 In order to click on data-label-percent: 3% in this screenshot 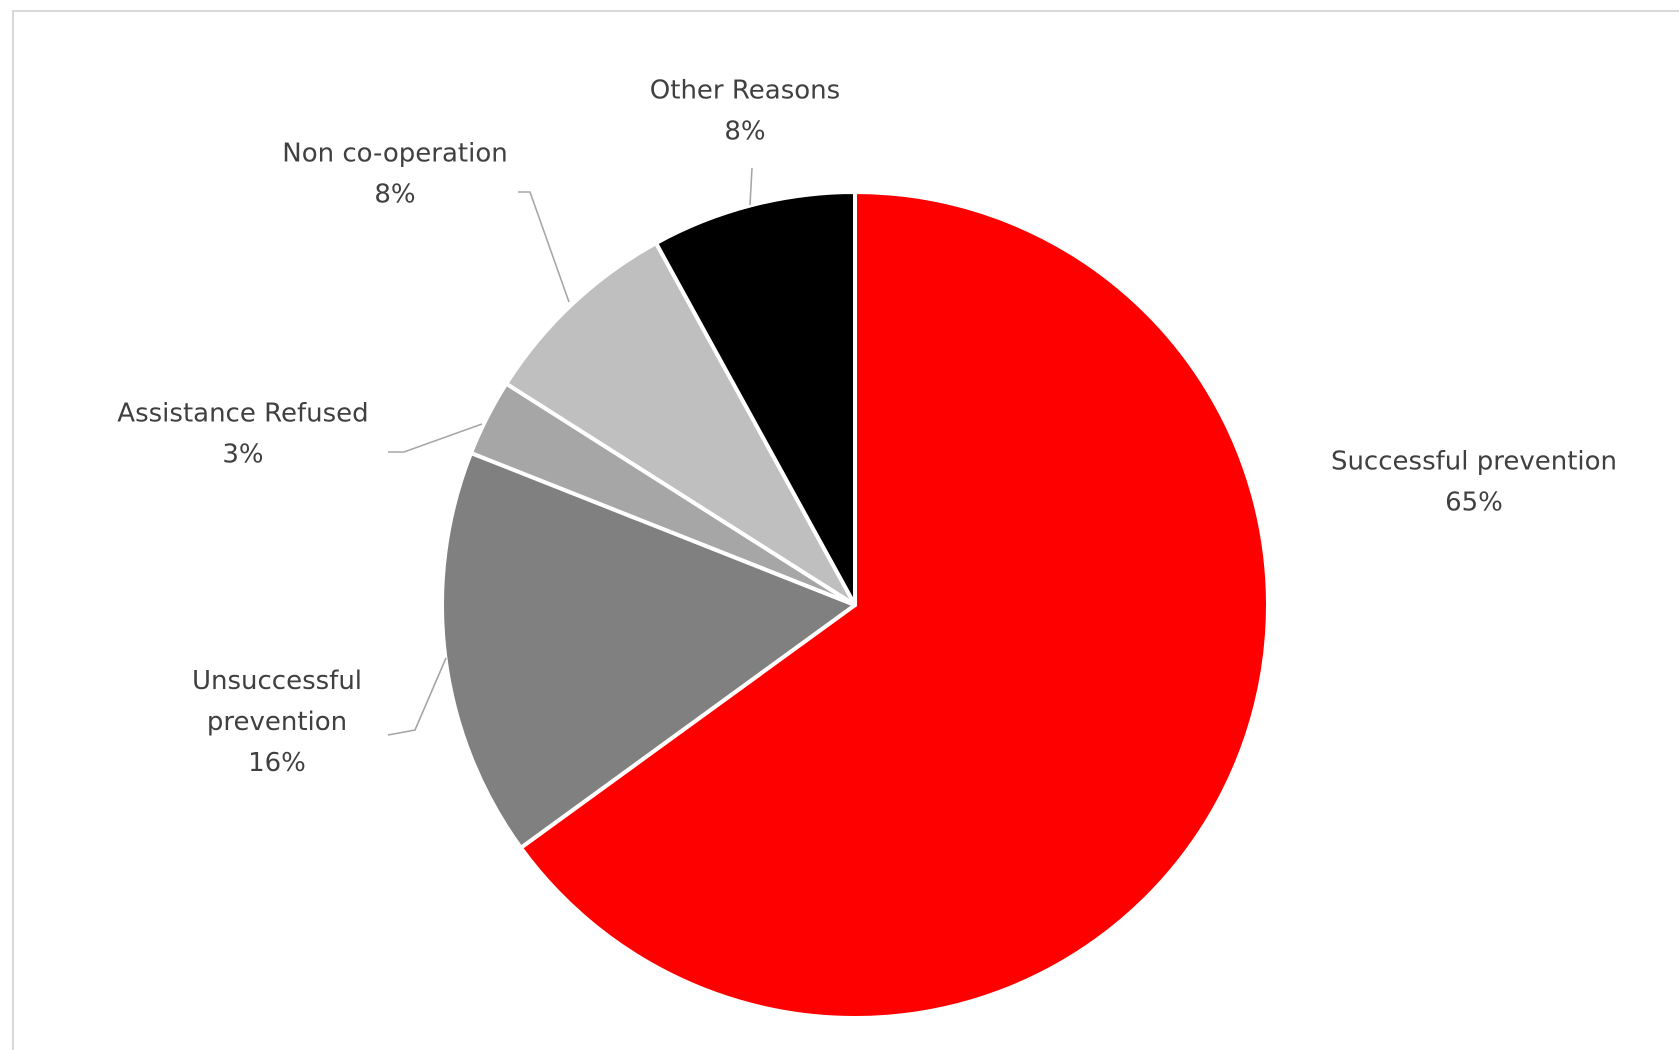, I will do `click(242, 455)`.